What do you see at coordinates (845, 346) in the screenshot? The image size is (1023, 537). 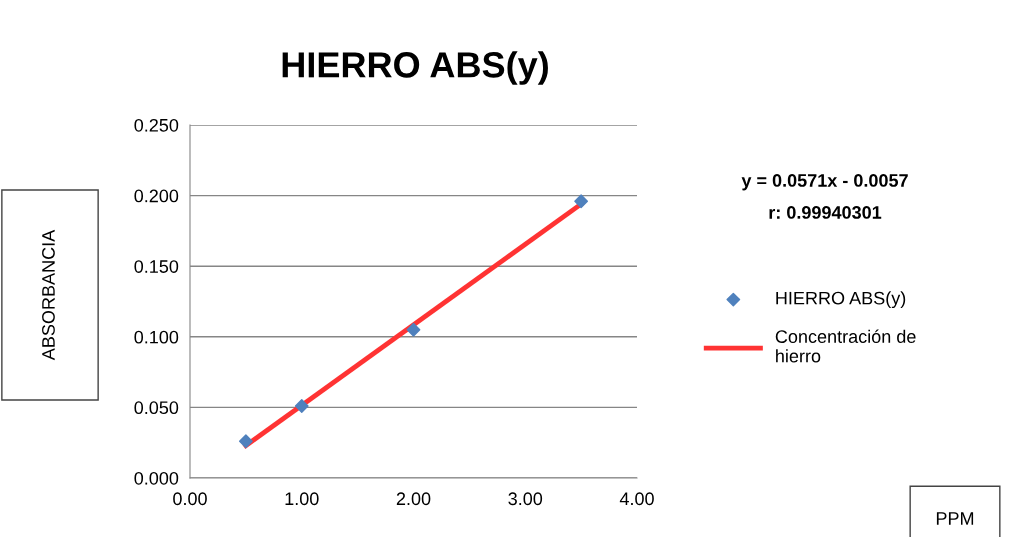 I see `legend-label: Concentración de hierro` at bounding box center [845, 346].